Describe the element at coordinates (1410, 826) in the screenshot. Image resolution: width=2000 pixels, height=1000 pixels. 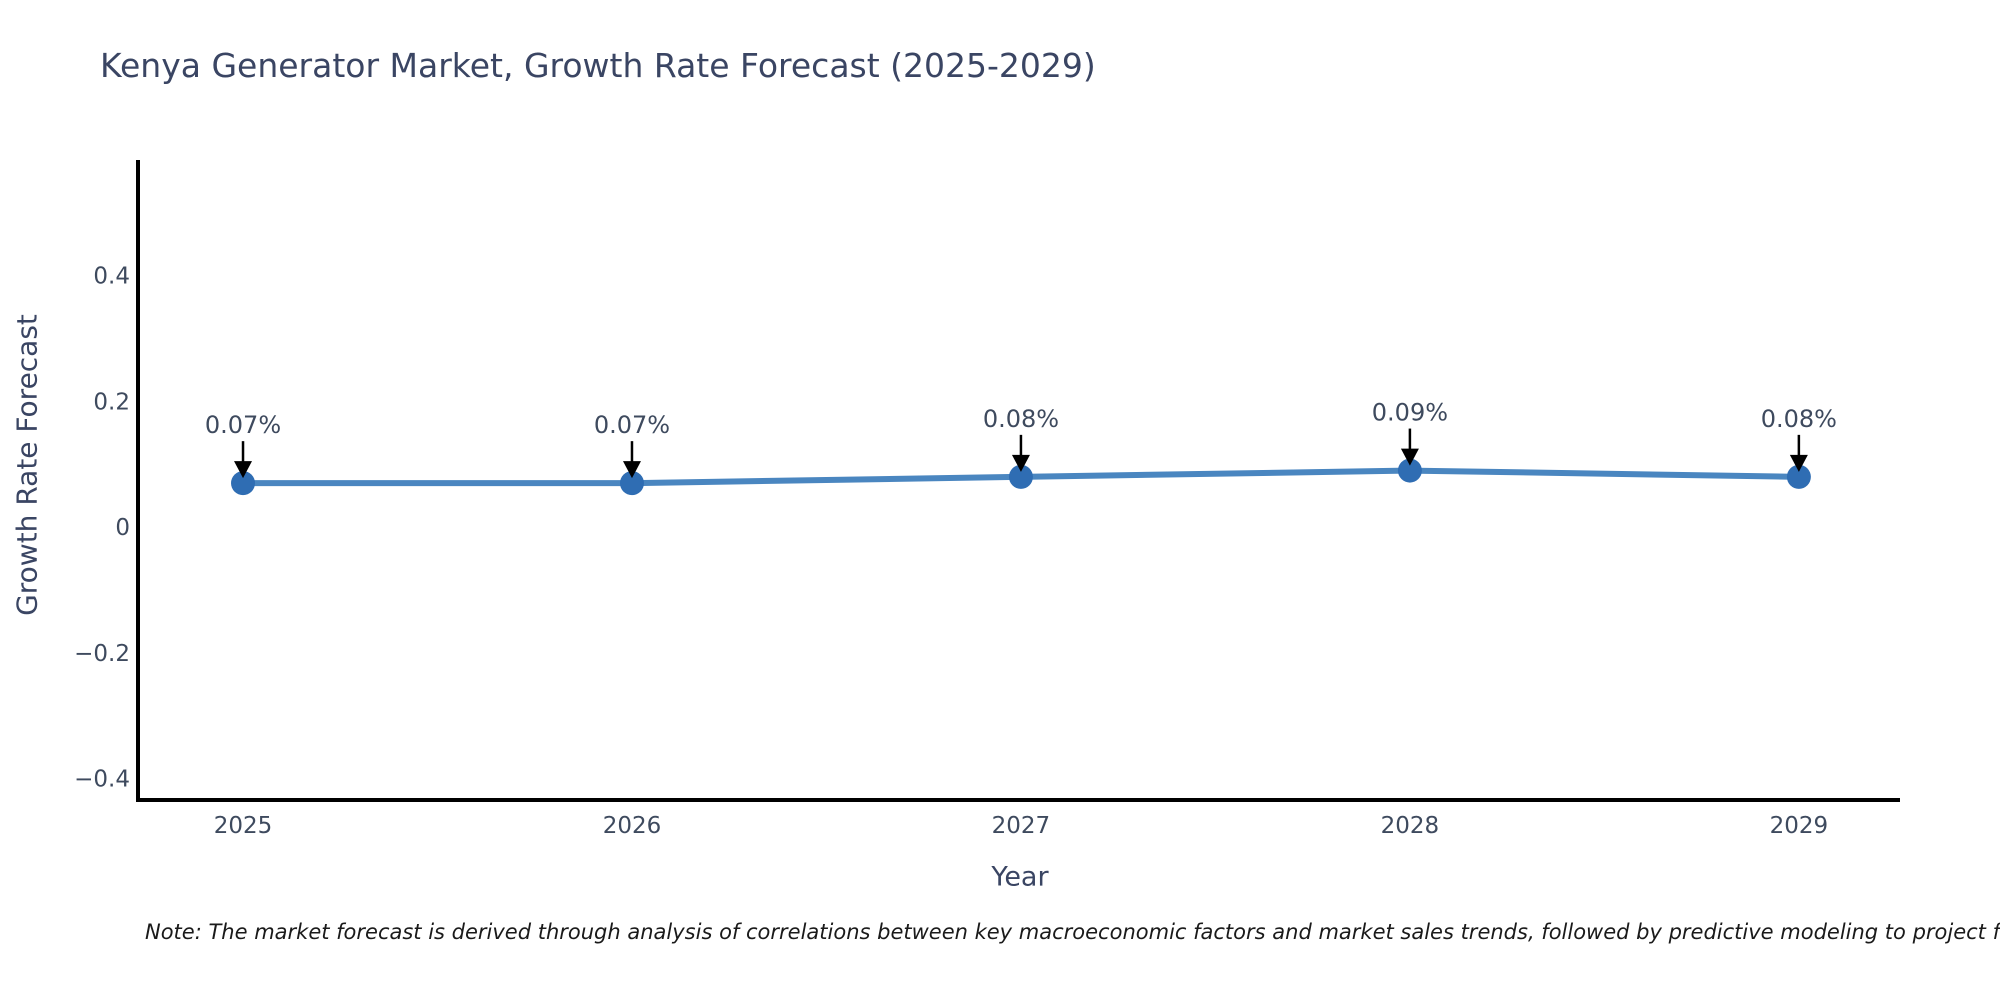
I see `x-tick-label: 2028` at that location.